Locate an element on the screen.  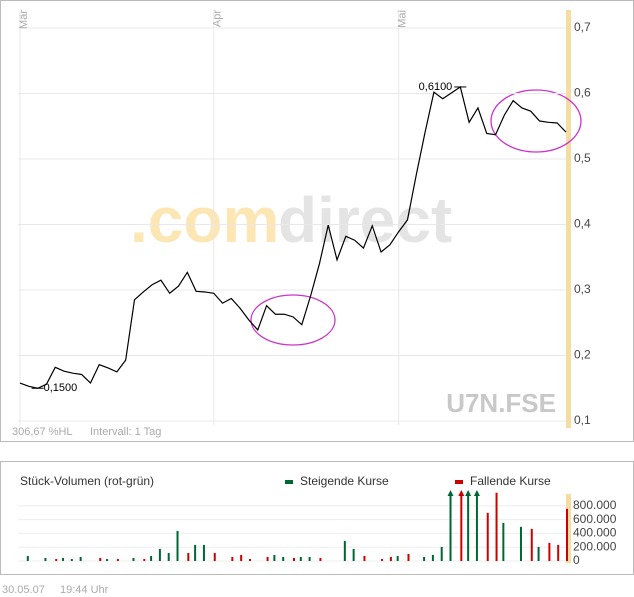
y-tick-label: 400.000 is located at coordinates (595, 533).